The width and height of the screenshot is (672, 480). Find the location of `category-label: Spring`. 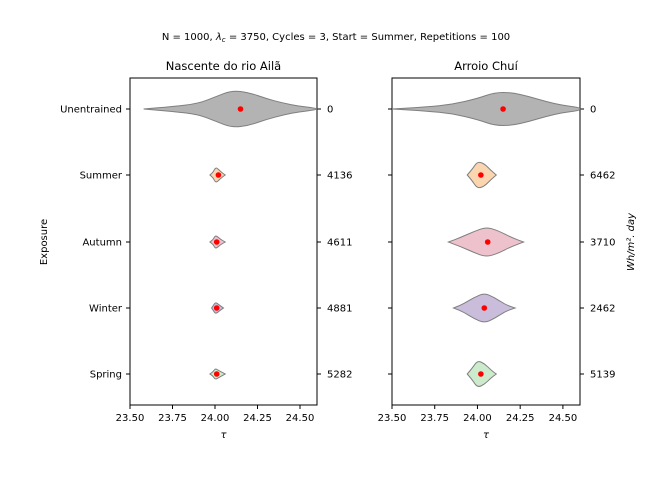

category-label: Spring is located at coordinates (106, 375).